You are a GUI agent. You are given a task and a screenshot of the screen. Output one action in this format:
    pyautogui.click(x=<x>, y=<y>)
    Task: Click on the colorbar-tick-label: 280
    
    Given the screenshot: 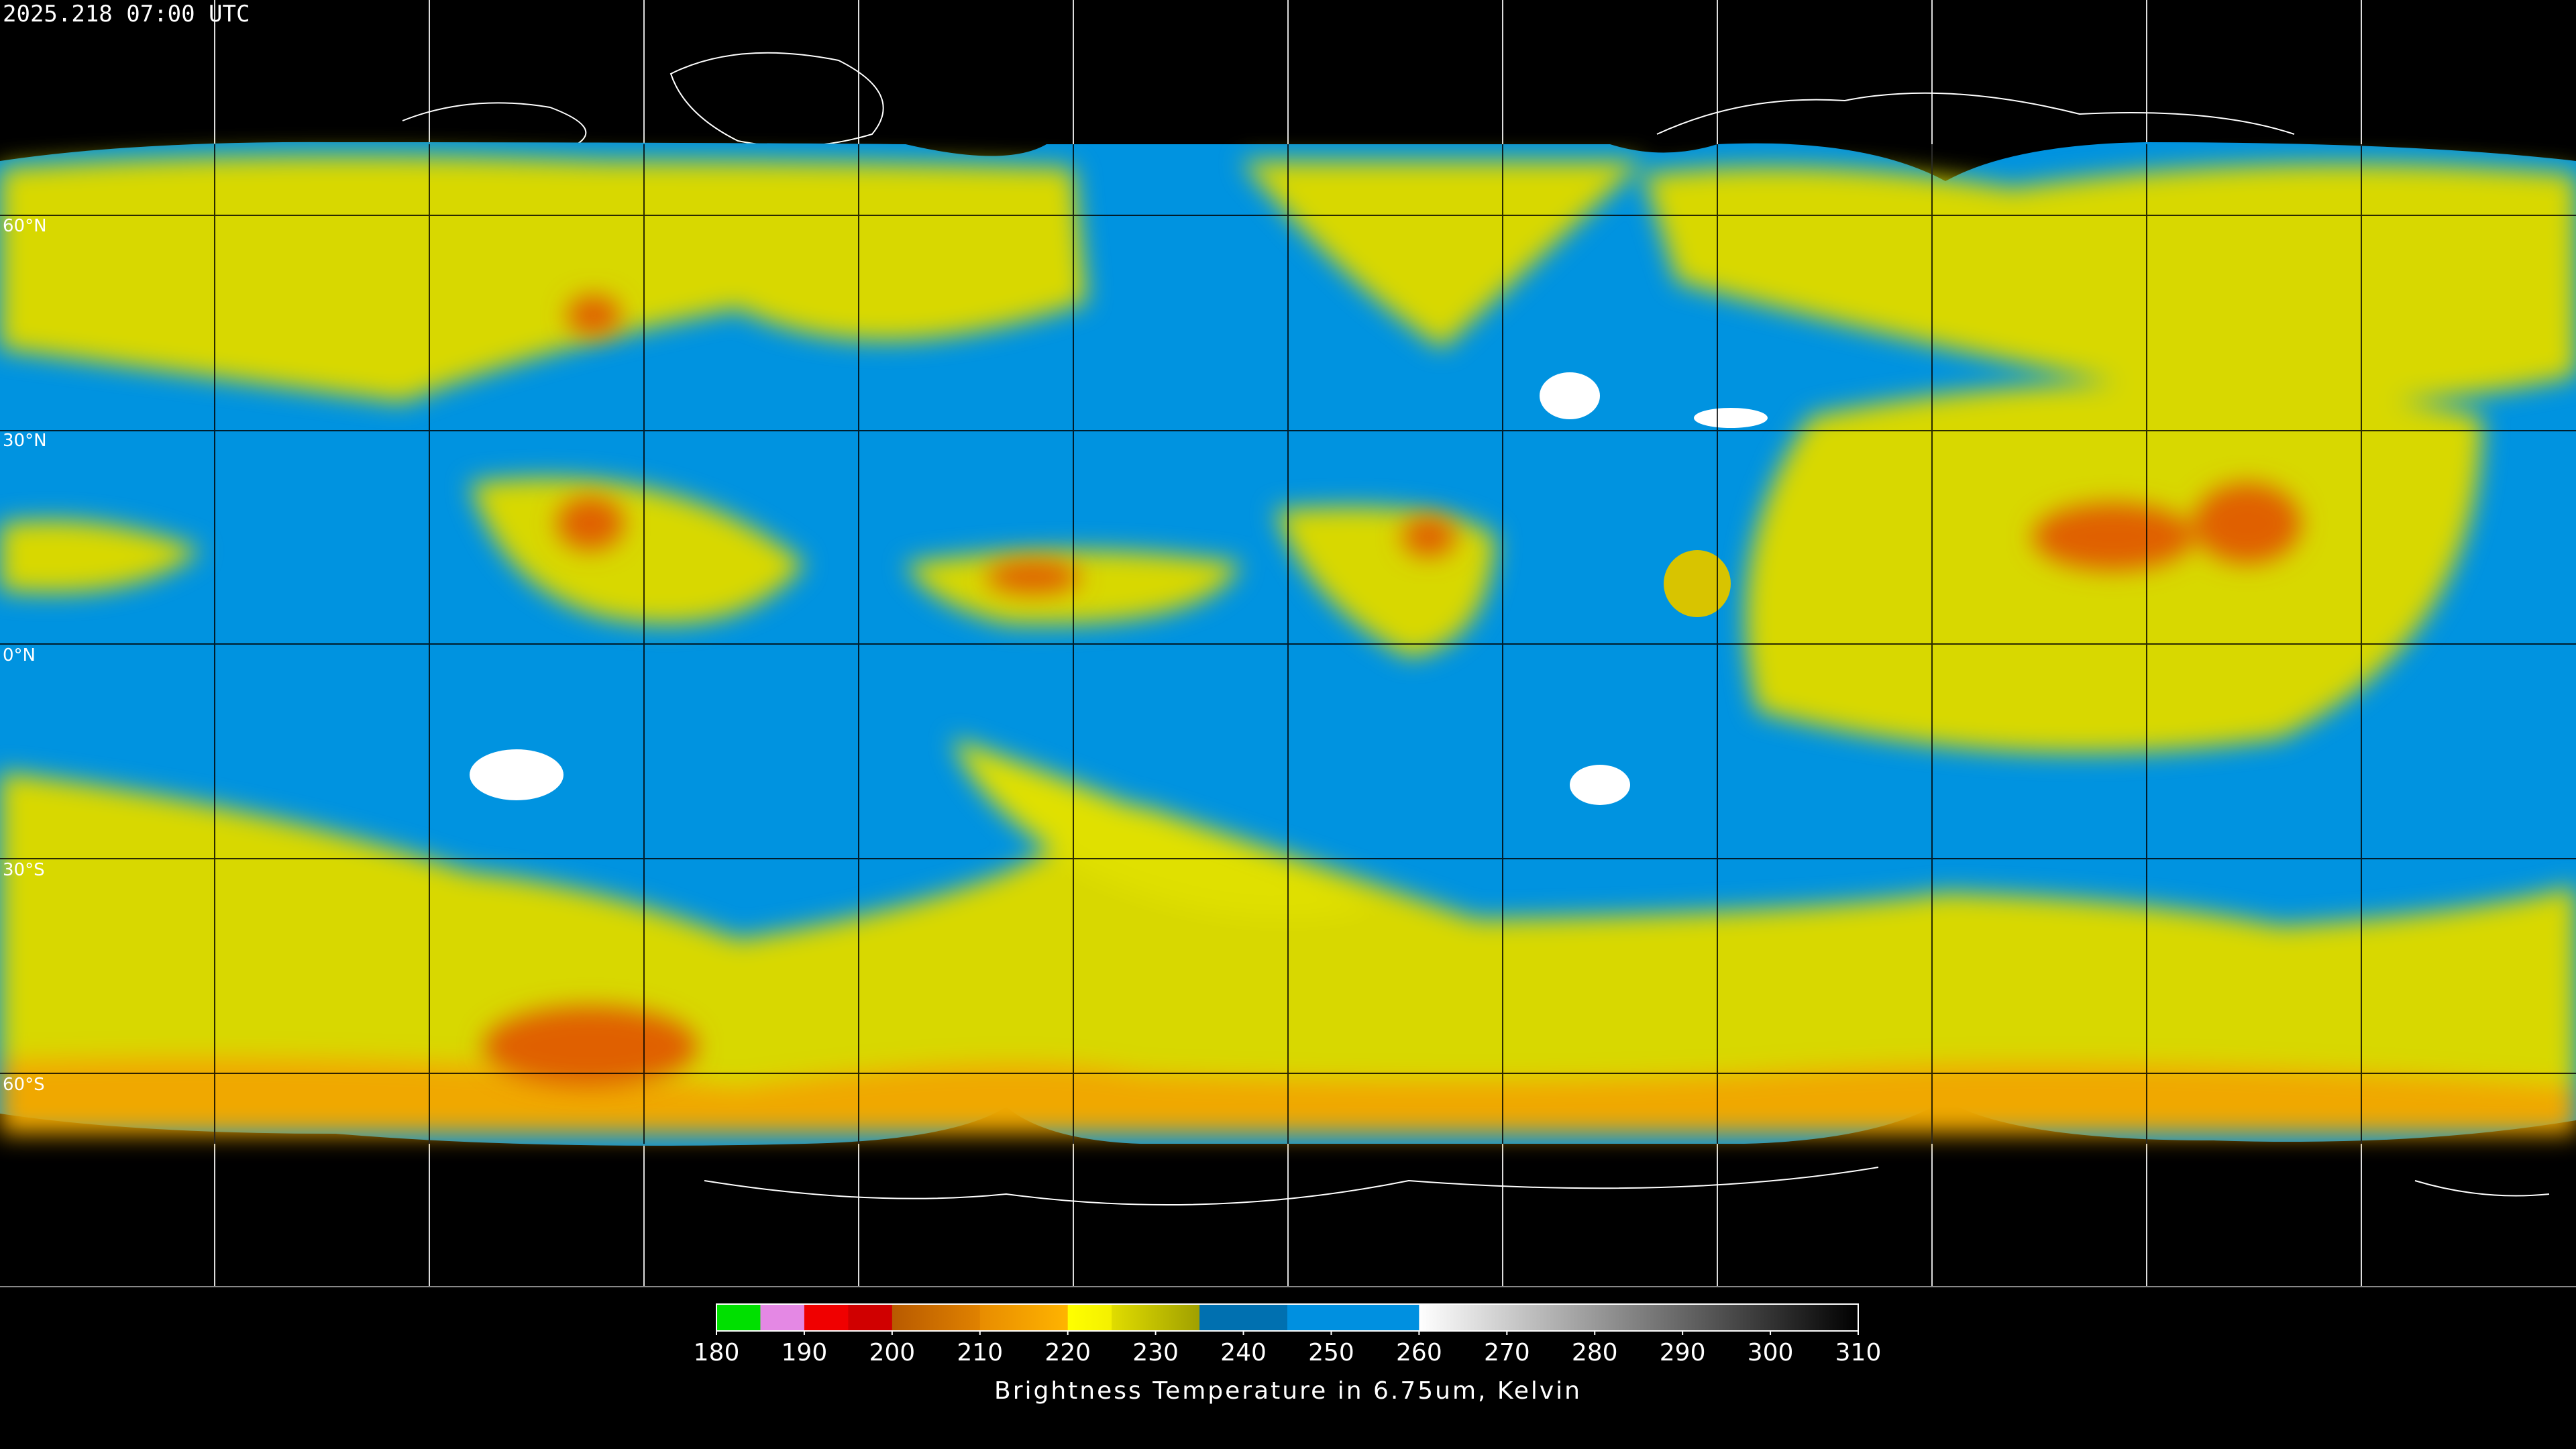 What is the action you would take?
    pyautogui.click(x=1595, y=1352)
    